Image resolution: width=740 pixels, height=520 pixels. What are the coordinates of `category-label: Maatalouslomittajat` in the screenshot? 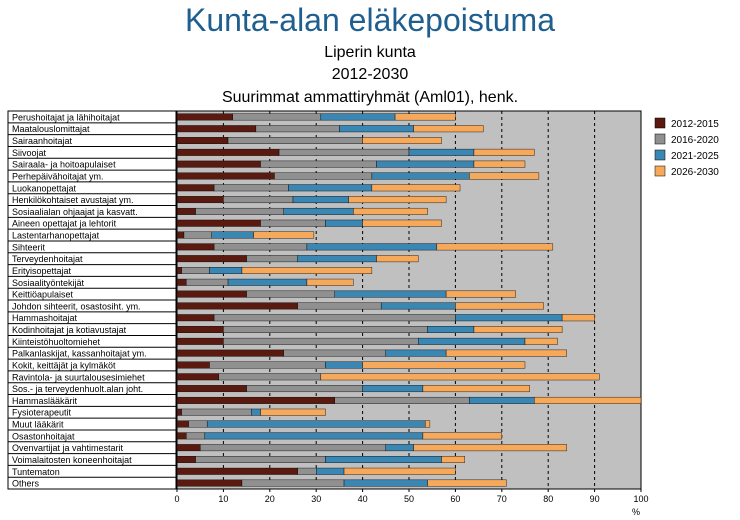 It's located at (51, 129).